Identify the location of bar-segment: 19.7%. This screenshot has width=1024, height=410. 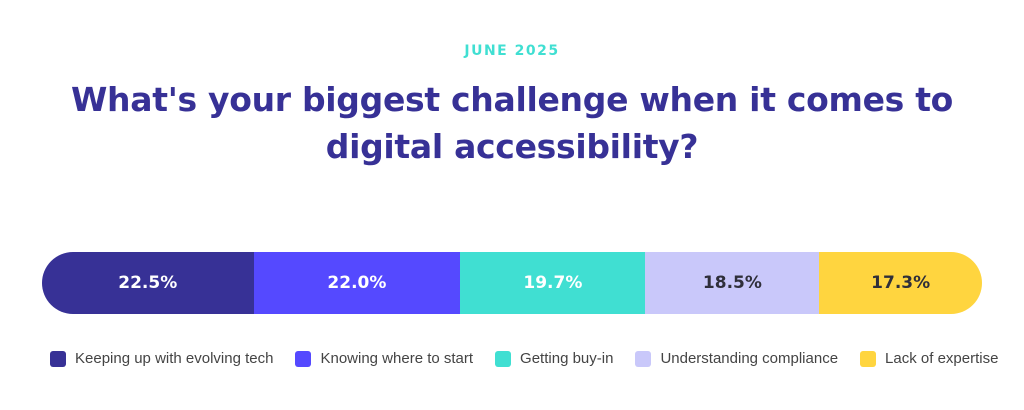
(553, 283).